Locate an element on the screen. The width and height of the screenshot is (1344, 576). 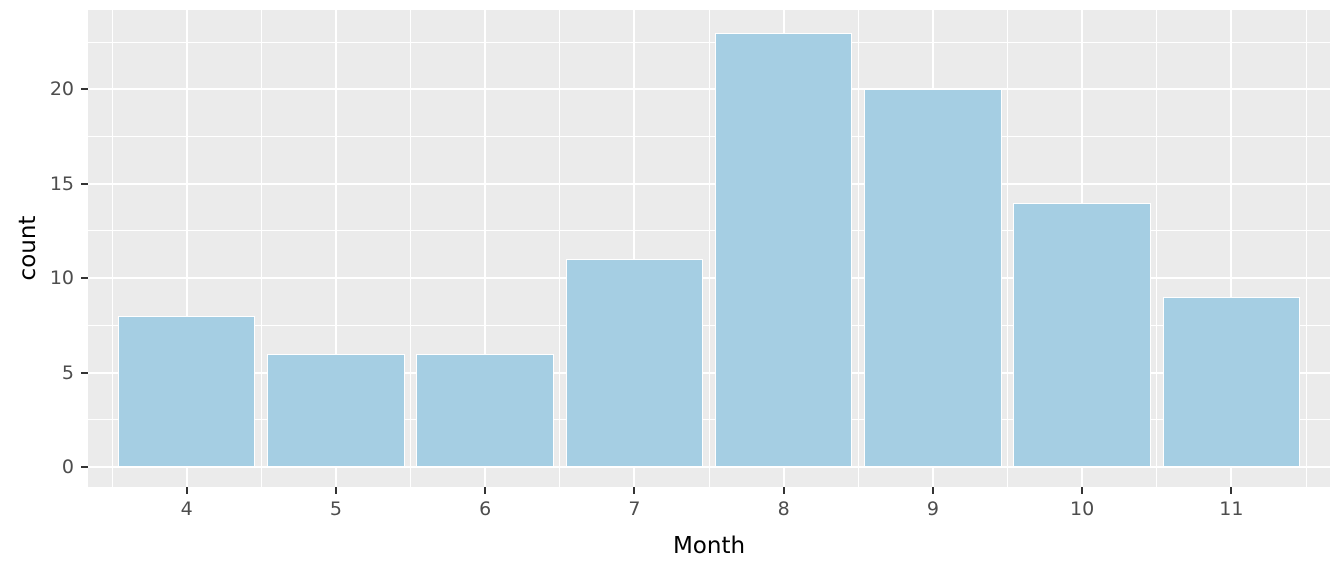
y-tick-label: 15 is located at coordinates (61, 183).